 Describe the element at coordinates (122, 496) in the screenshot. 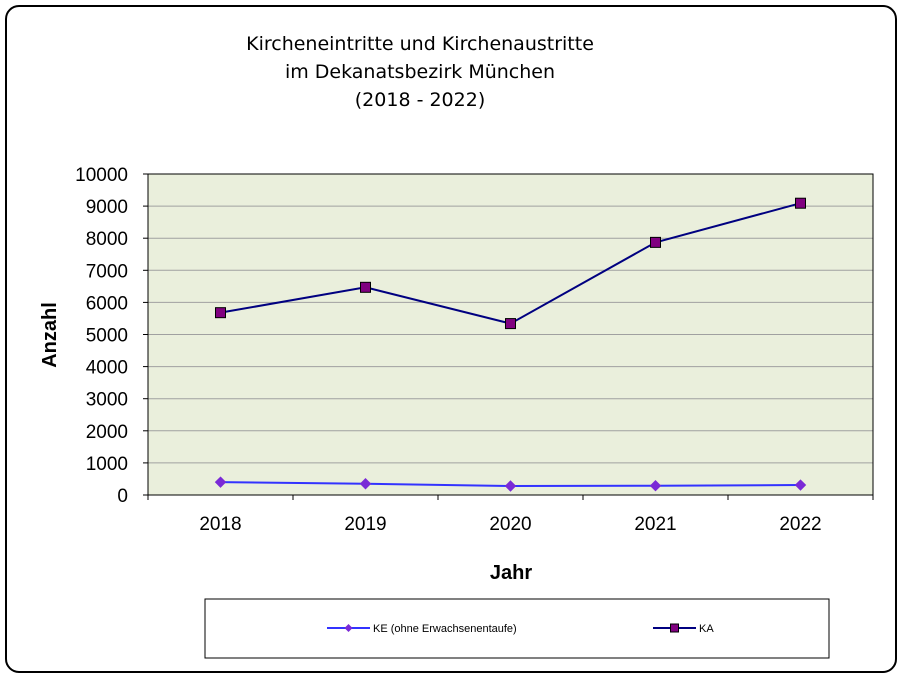

I see `y-tick-label-0: 0` at that location.